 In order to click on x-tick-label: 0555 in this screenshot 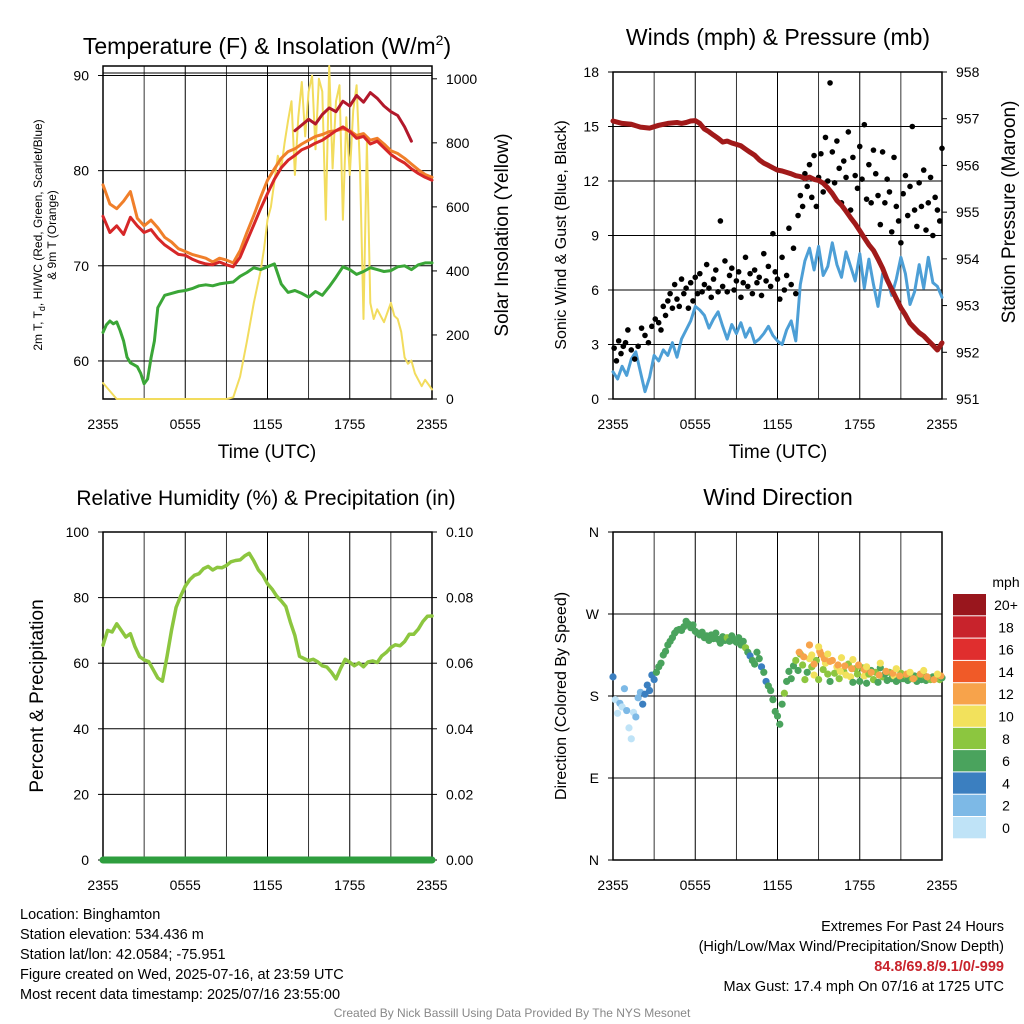, I will do `click(185, 424)`.